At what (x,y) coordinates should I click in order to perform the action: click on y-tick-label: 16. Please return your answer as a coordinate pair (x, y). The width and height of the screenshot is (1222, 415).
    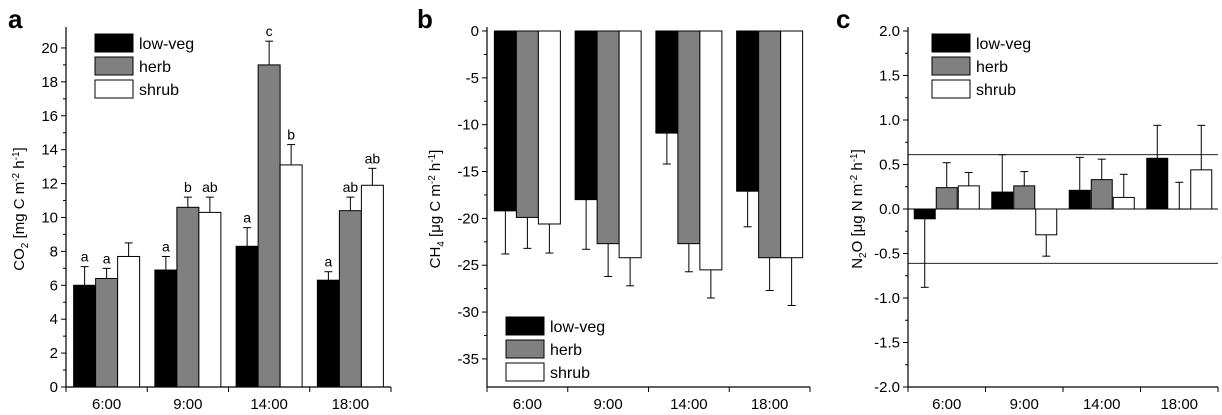
    Looking at the image, I should click on (49, 116).